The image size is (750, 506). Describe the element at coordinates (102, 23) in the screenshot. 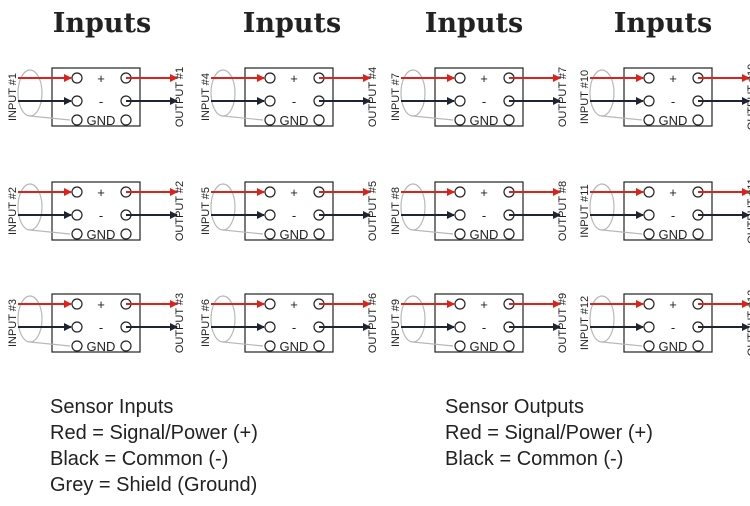

I see `column-title-1: Inputs` at that location.